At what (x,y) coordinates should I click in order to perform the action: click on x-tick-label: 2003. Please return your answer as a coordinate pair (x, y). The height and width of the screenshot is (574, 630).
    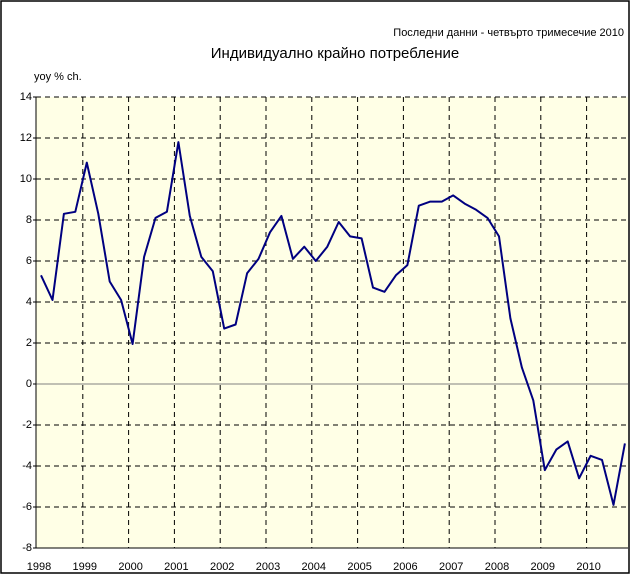
    Looking at the image, I should click on (268, 567).